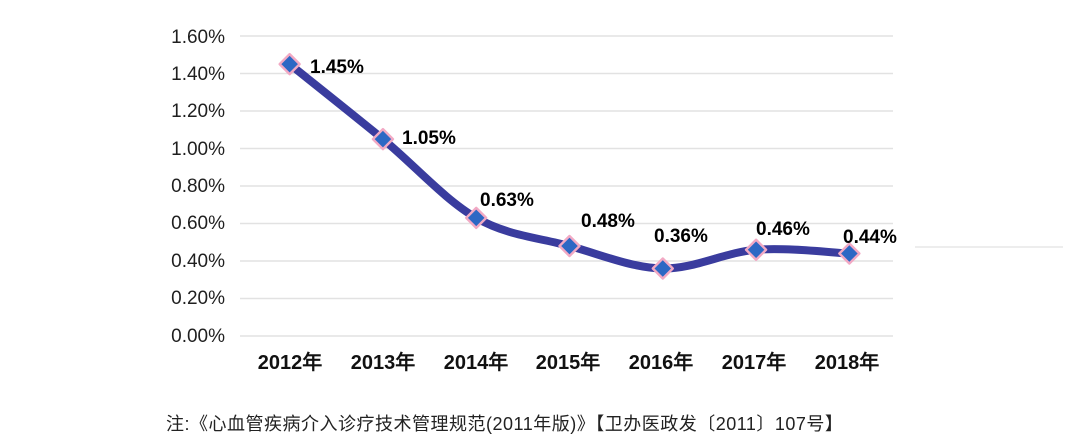  I want to click on data-label: 0.36%, so click(681, 236).